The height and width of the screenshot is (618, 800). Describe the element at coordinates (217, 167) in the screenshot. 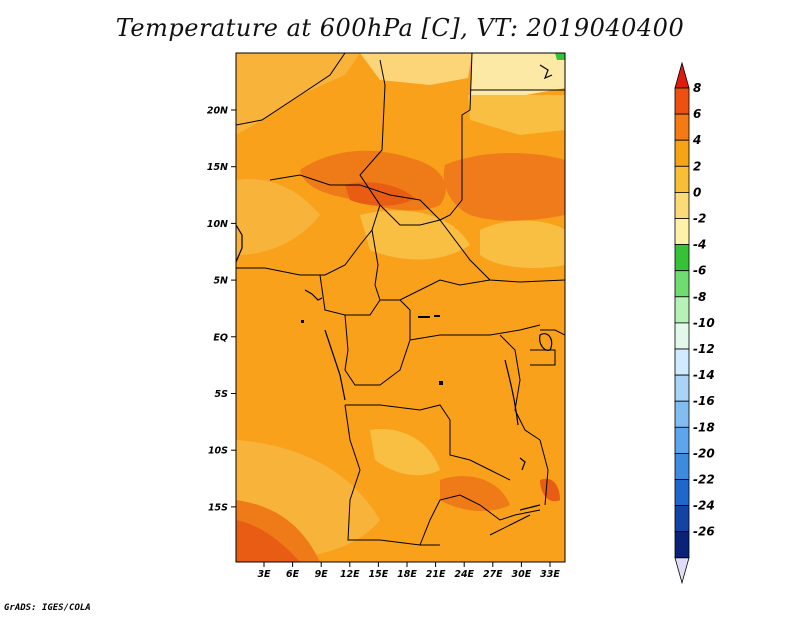

I see `lat-tick-label: 15N` at that location.